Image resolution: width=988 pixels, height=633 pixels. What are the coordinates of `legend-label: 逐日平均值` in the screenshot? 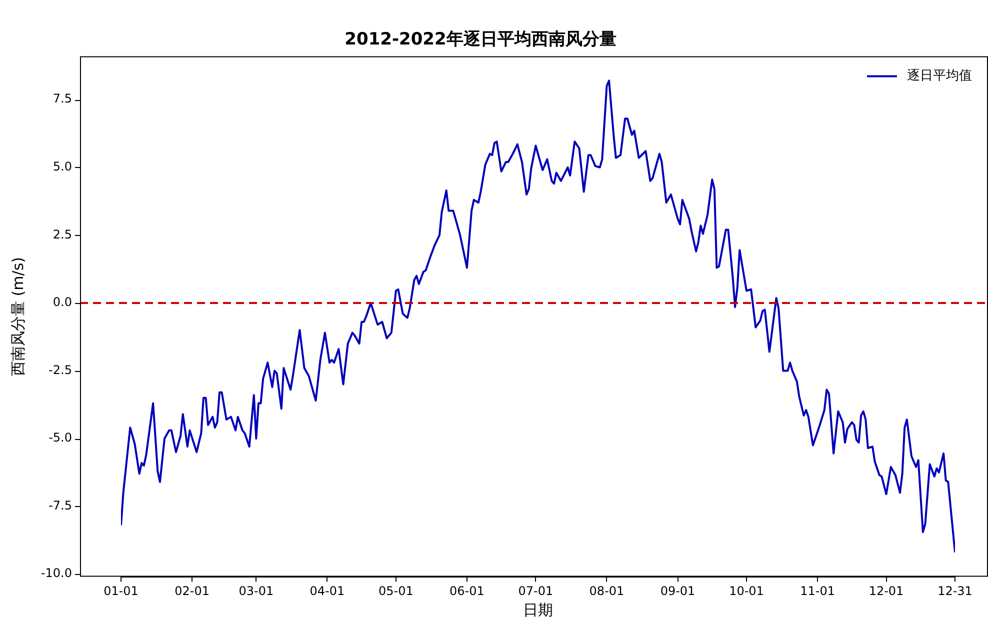 It's located at (939, 76).